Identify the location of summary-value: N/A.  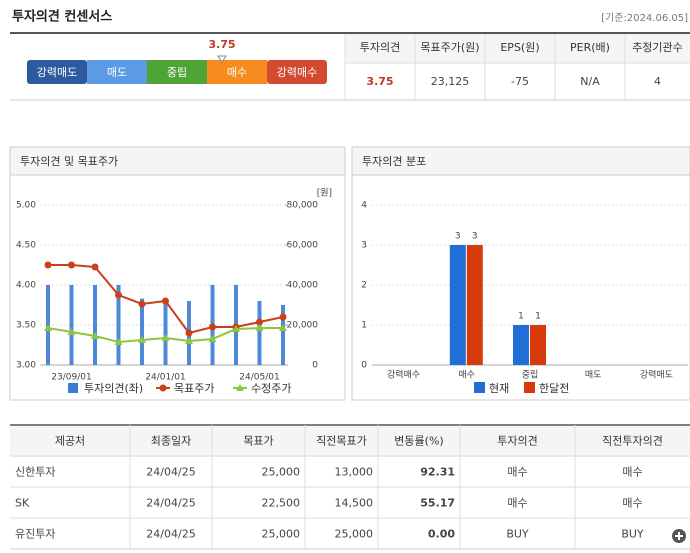
(590, 81).